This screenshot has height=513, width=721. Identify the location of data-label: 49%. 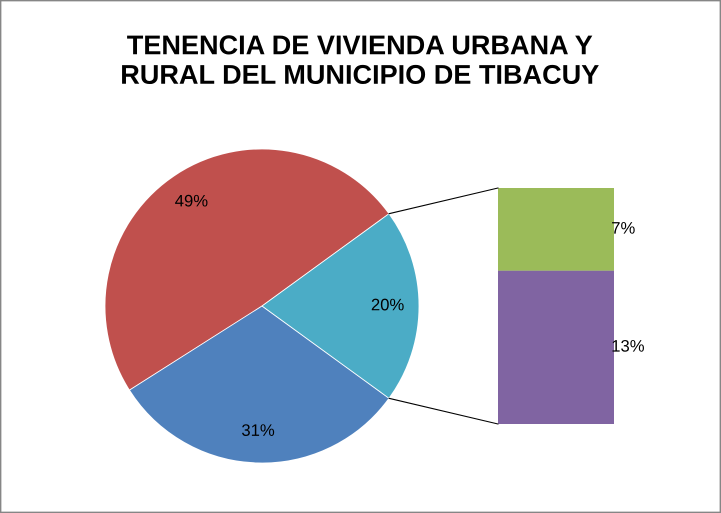
(191, 200).